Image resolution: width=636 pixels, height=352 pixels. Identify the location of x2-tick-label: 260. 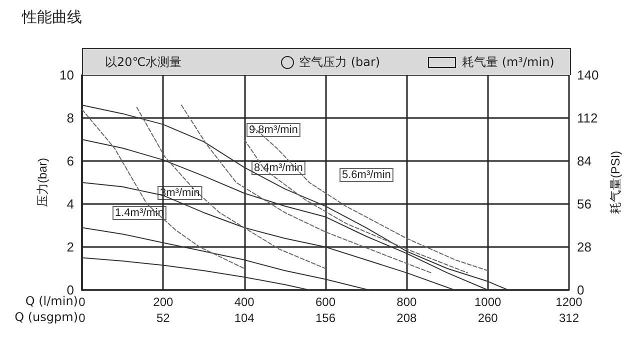
(488, 318).